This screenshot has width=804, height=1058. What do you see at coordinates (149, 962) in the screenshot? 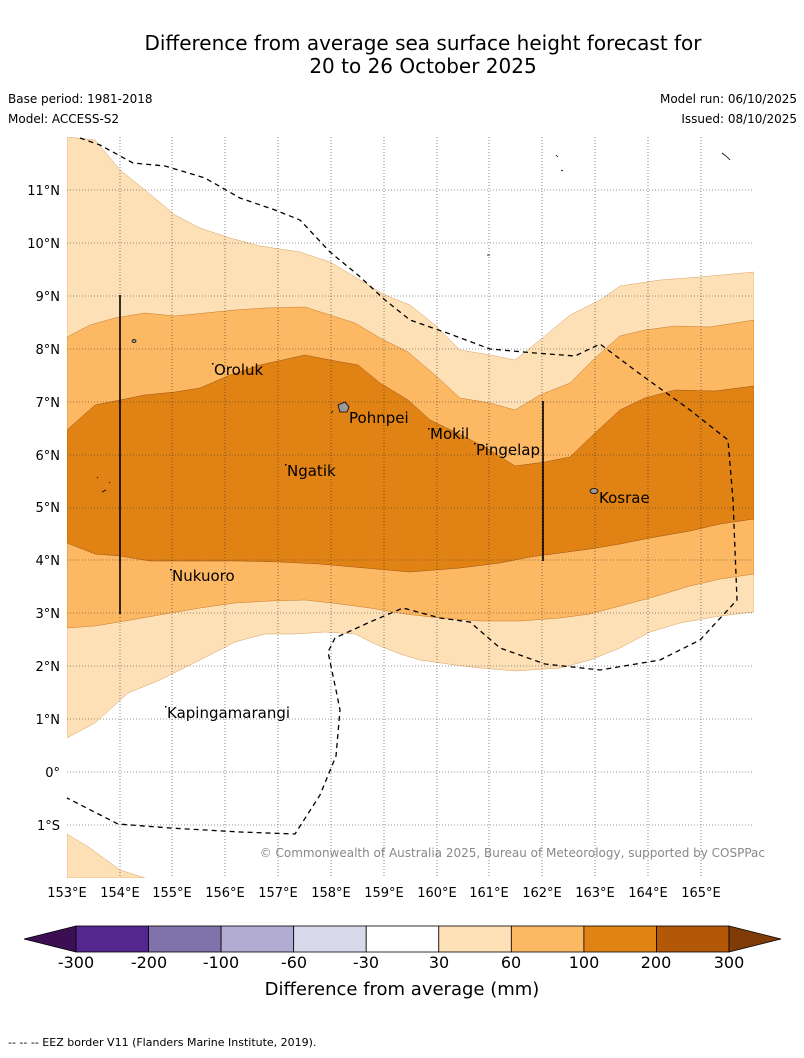
I see `colorbar-tick: -200` at bounding box center [149, 962].